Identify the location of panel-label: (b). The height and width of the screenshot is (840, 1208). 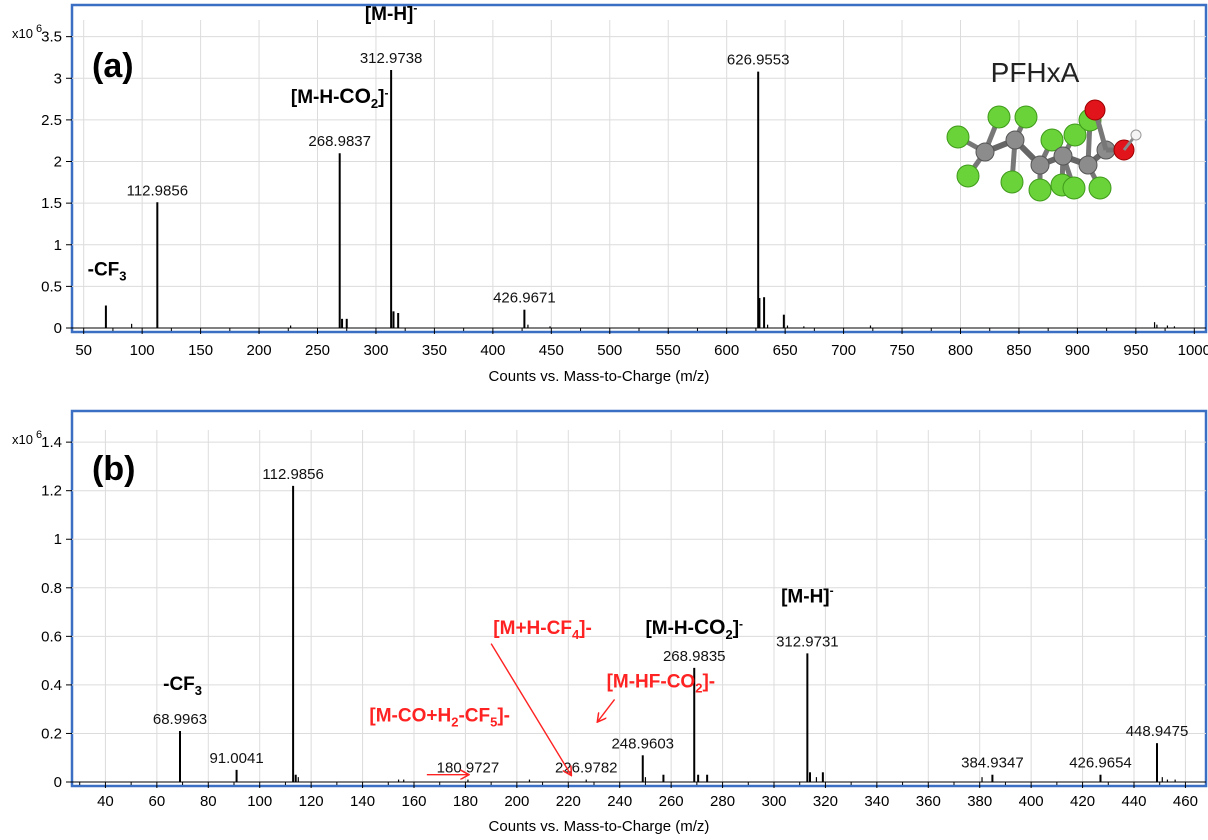
(113, 469).